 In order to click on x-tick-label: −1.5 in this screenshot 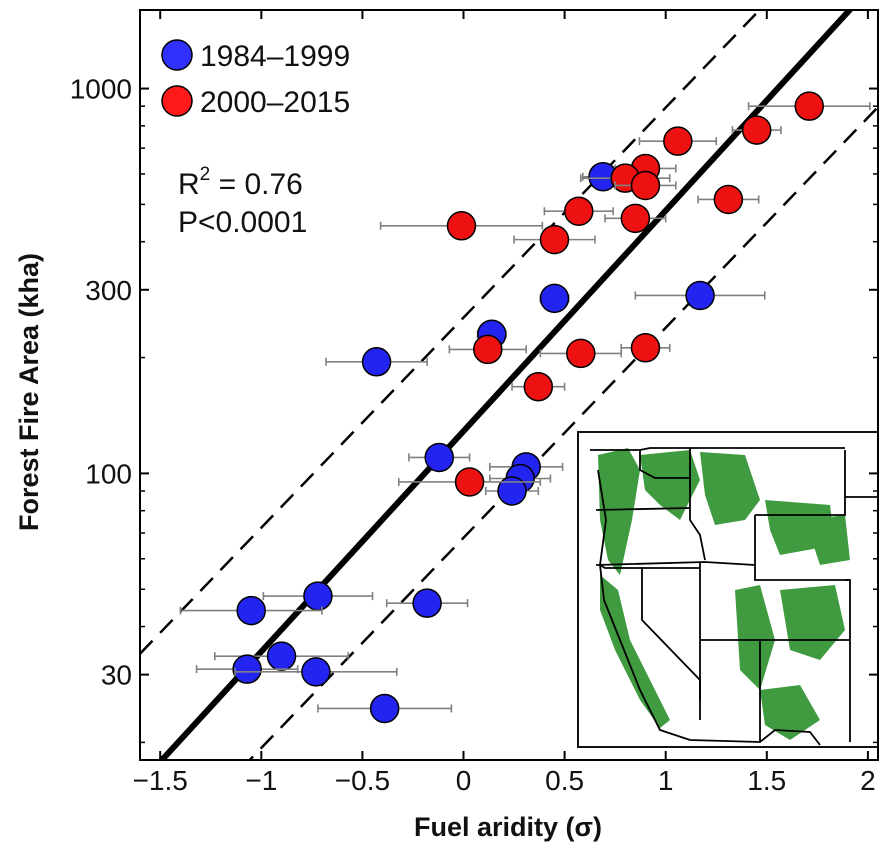, I will do `click(160, 780)`.